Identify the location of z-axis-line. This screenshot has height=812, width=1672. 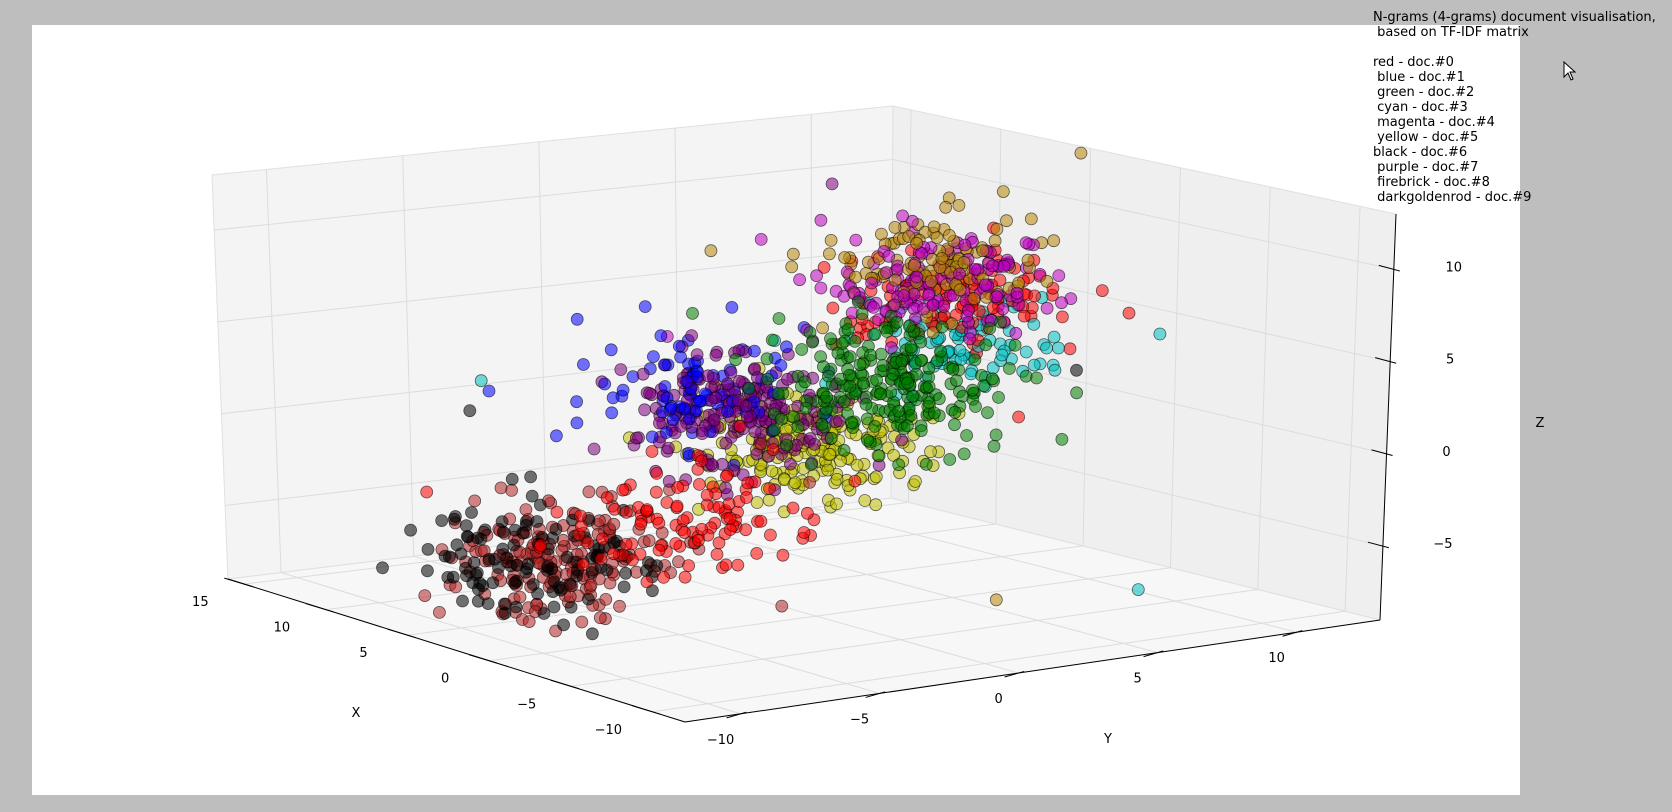
(1388, 417).